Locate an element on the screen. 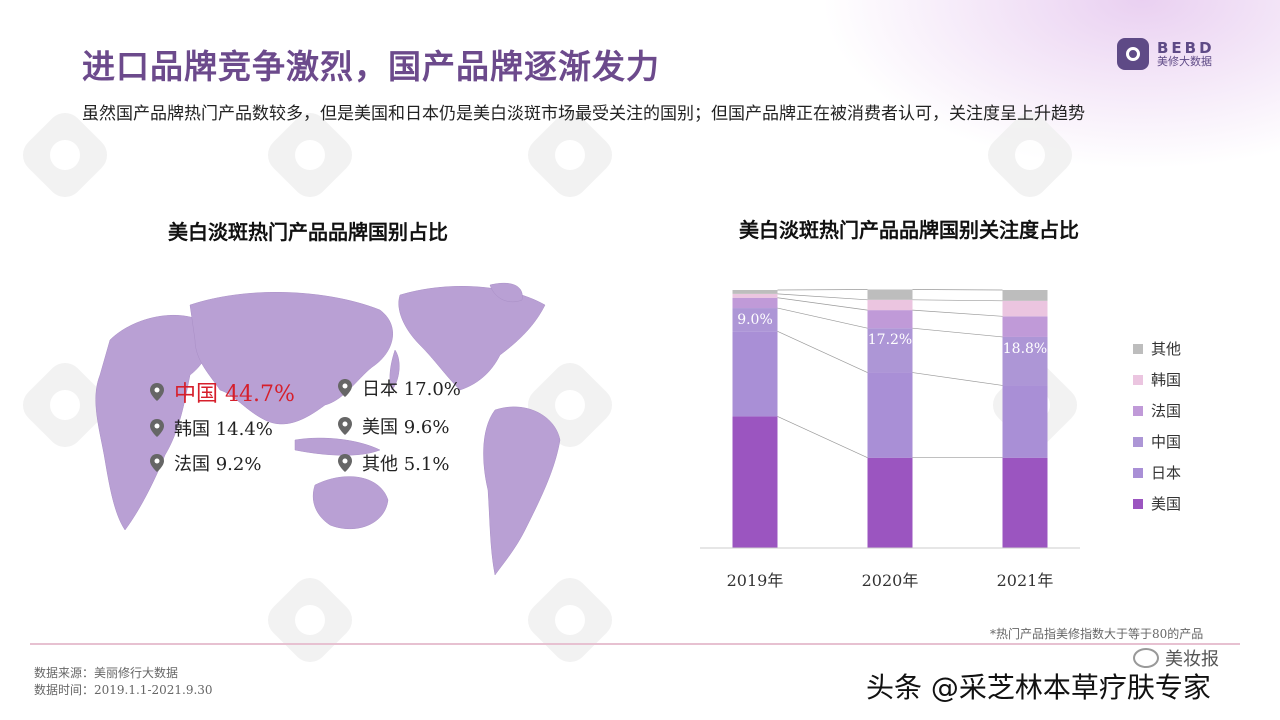 Image resolution: width=1280 pixels, height=720 pixels. legend-item-japan: 日本 is located at coordinates (1157, 472).